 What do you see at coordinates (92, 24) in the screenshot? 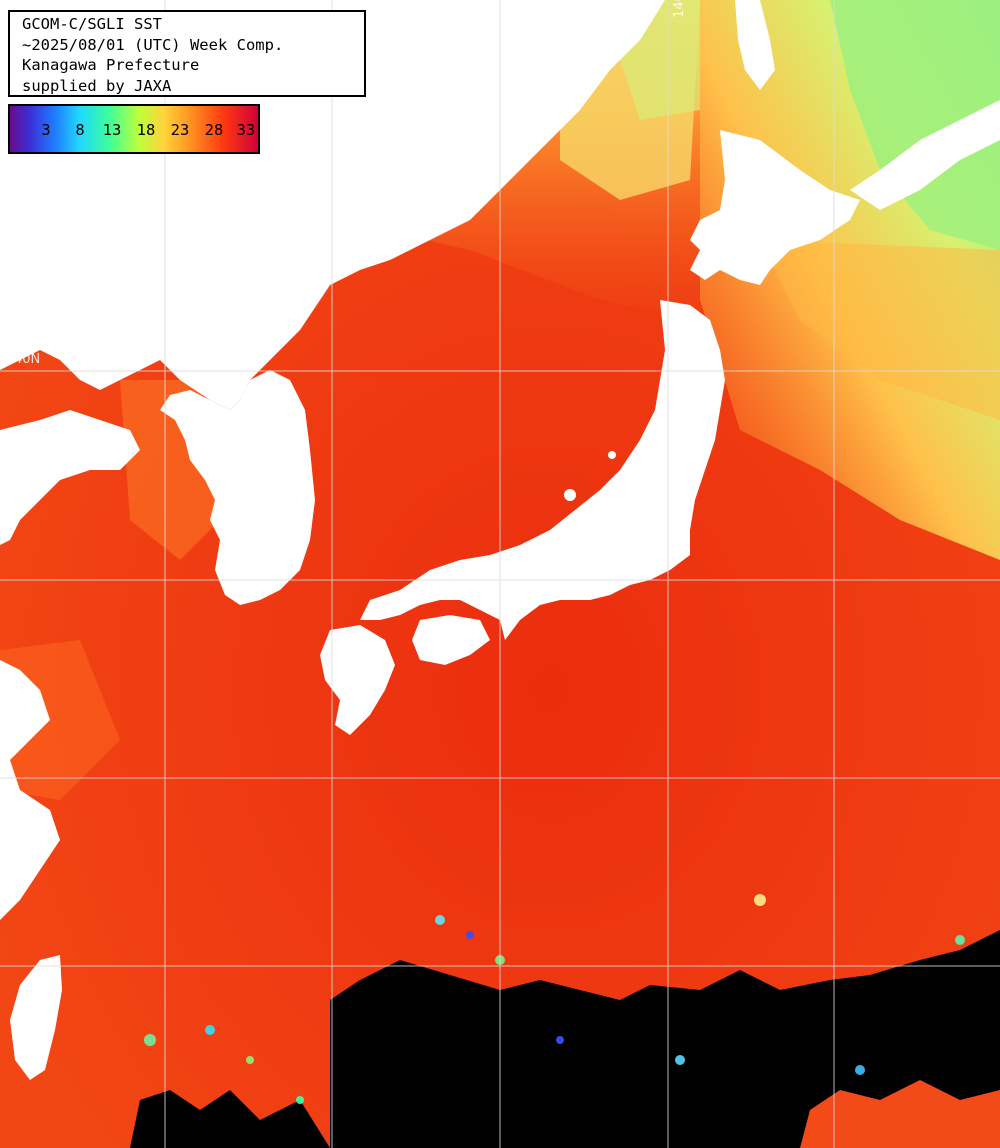
I see `title-line-1: GCOM-C/SGLI SST` at bounding box center [92, 24].